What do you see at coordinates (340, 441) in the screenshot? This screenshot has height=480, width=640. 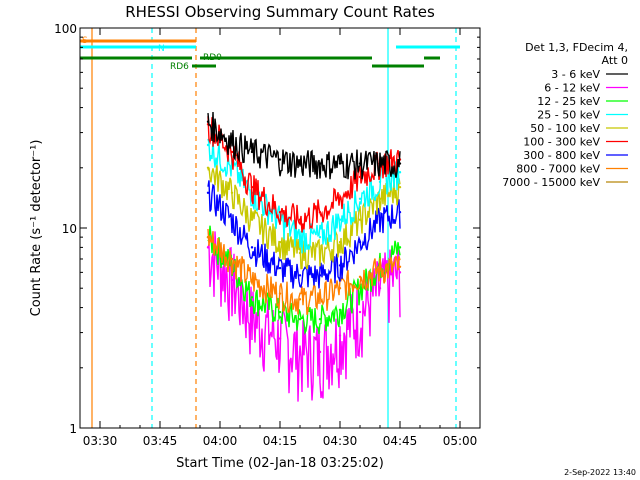 I see `x-tick-label: 04:30` at bounding box center [340, 441].